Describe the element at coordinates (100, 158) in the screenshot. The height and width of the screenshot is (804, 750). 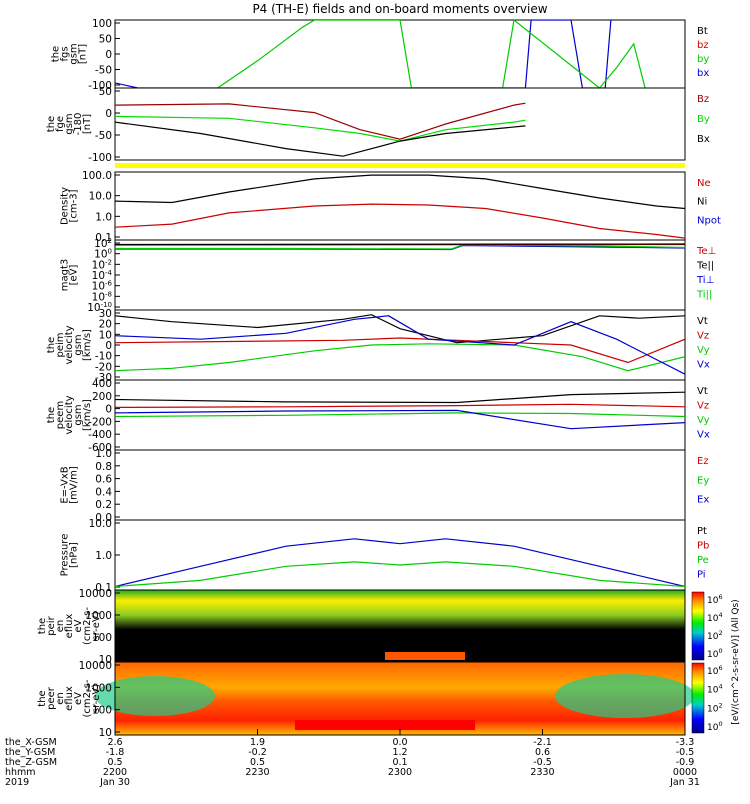
I see `fge-ytick-label: -100` at that location.